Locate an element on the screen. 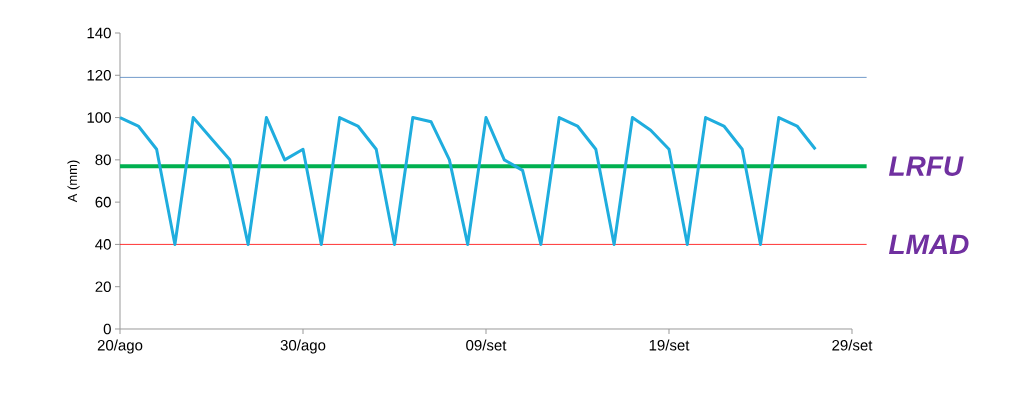 The height and width of the screenshot is (409, 1030). y-tick-label: 40 is located at coordinates (103, 244).